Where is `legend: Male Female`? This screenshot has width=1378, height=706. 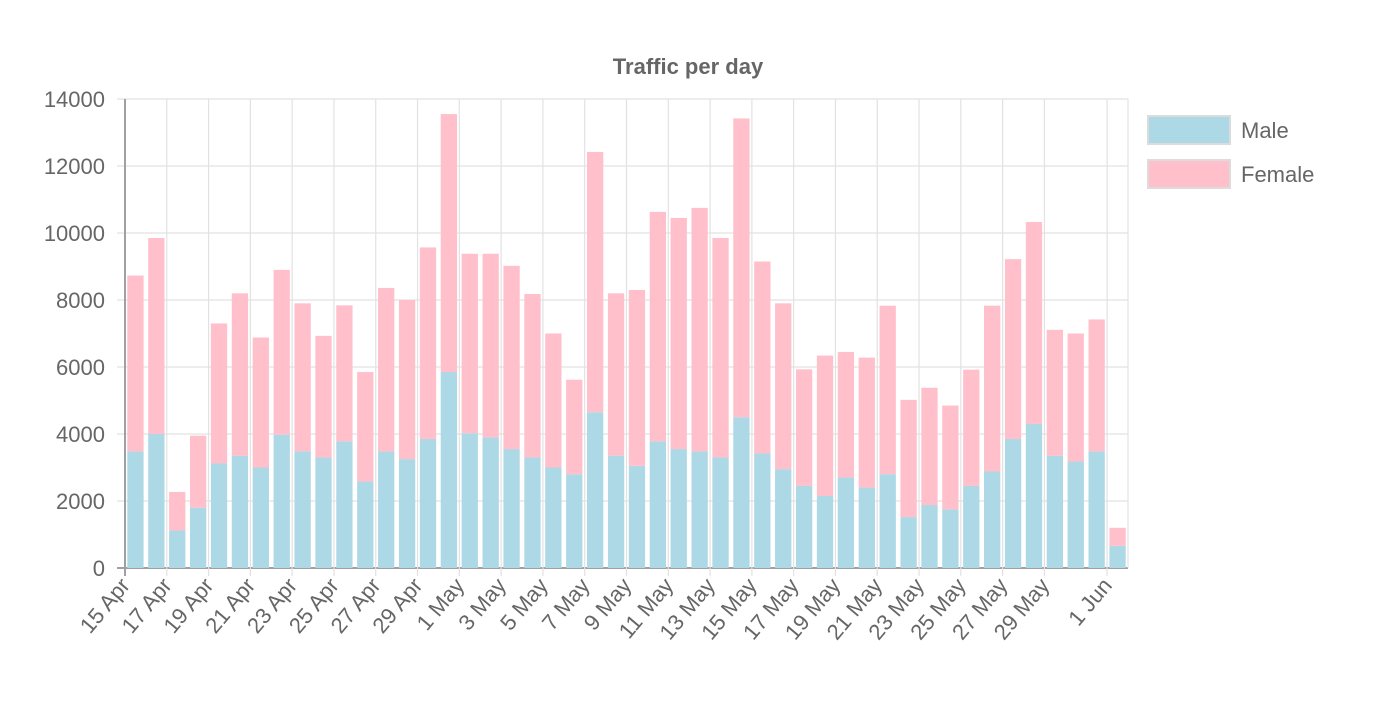
legend: Male Female is located at coordinates (1230, 152).